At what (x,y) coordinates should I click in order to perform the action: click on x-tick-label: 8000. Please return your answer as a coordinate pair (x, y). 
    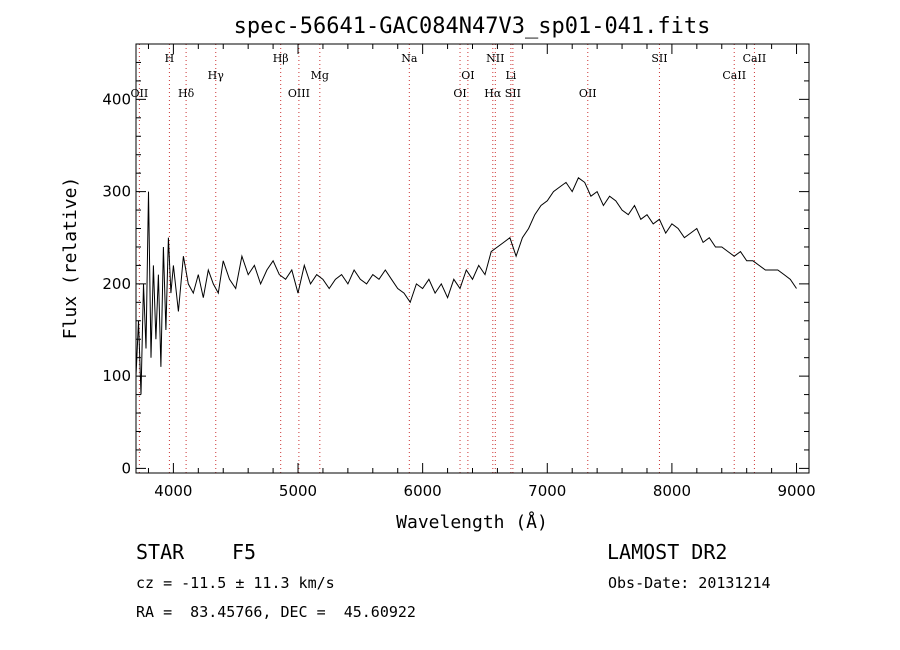
    Looking at the image, I should click on (672, 491).